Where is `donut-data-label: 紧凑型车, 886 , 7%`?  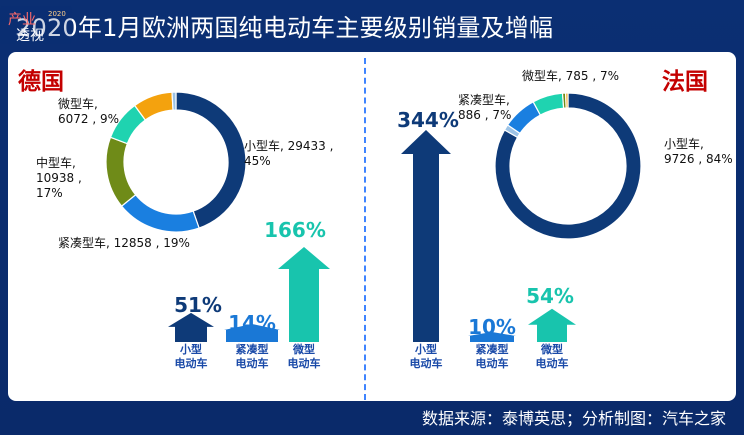
donut-data-label: 紧凑型车, 886 , 7% is located at coordinates (484, 107).